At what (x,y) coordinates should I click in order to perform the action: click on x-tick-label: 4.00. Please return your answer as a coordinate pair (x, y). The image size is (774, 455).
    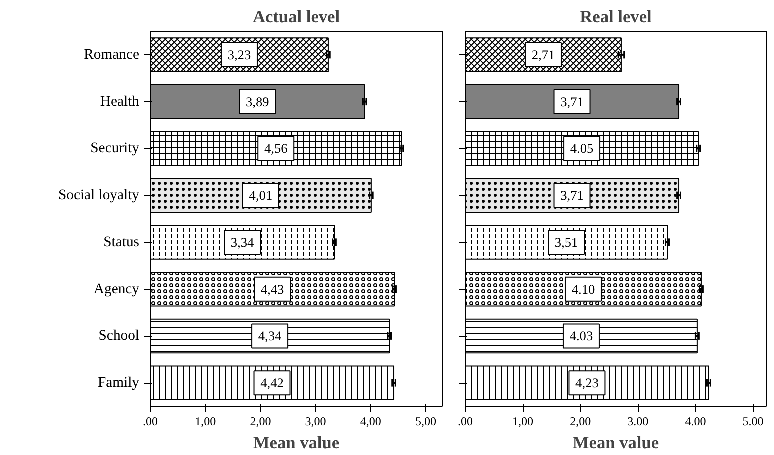
    Looking at the image, I should click on (695, 421).